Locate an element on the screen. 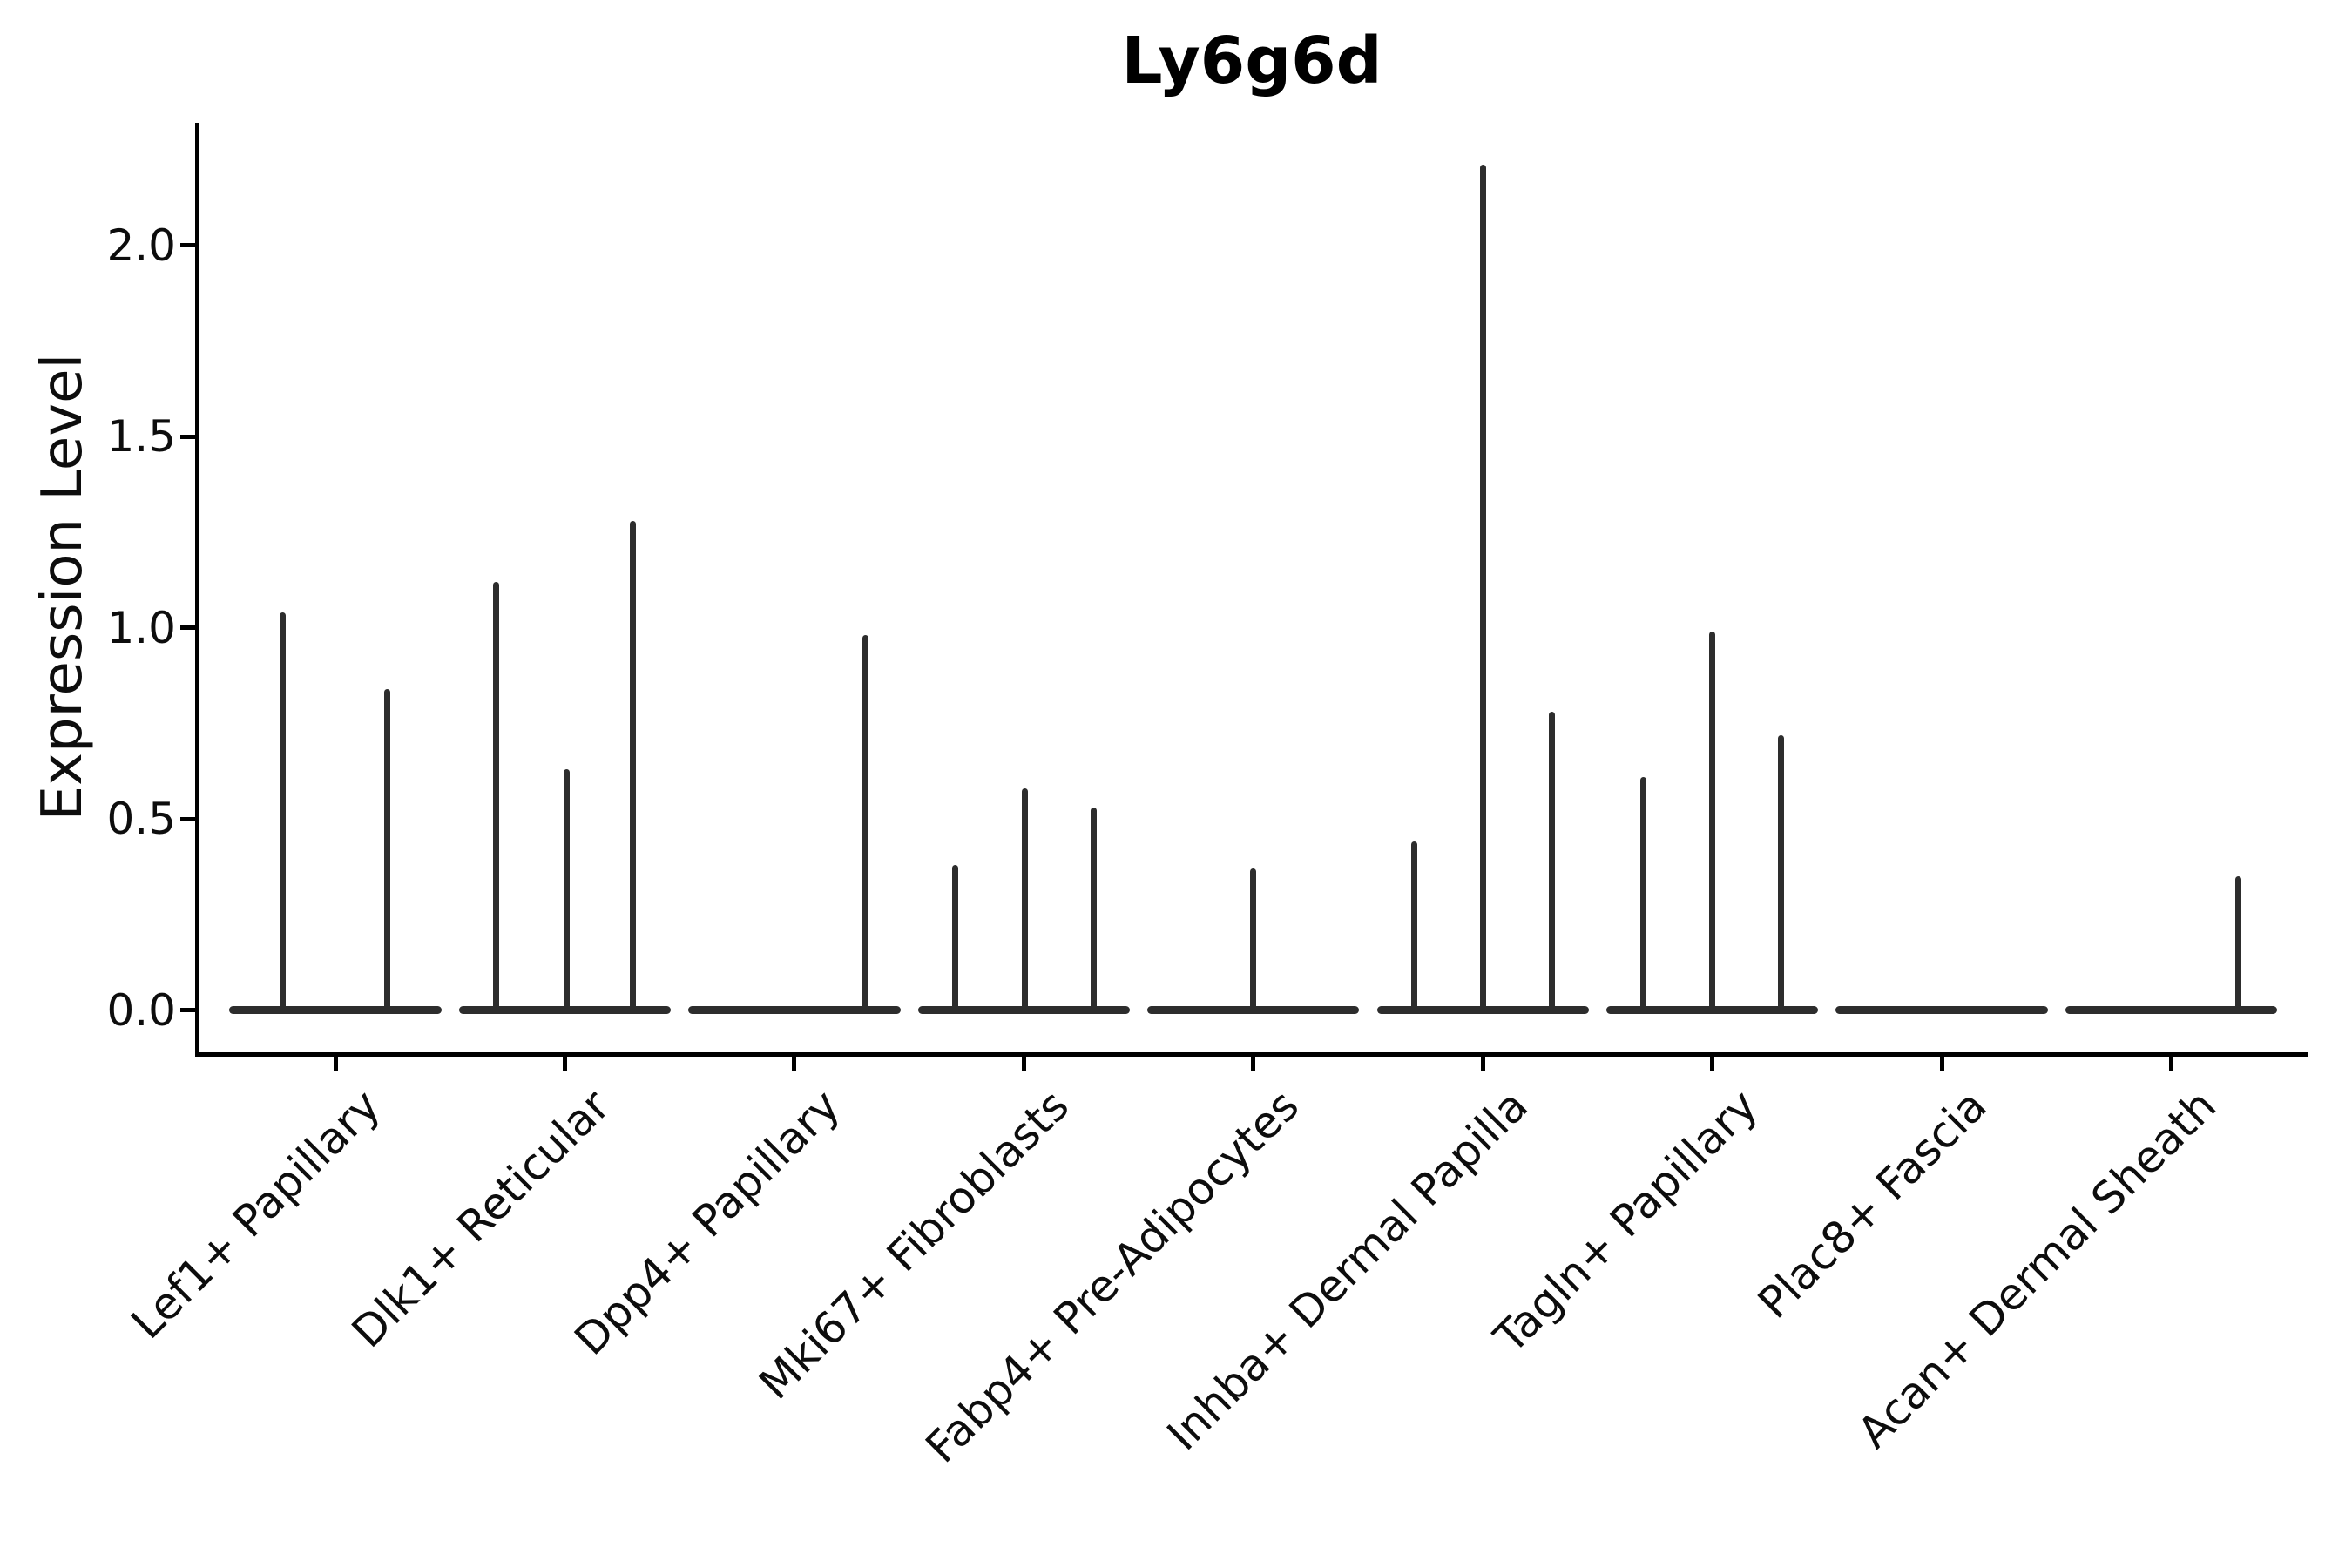 This screenshot has width=2352, height=1568. y-tick-label: 0.0 is located at coordinates (141, 1010).